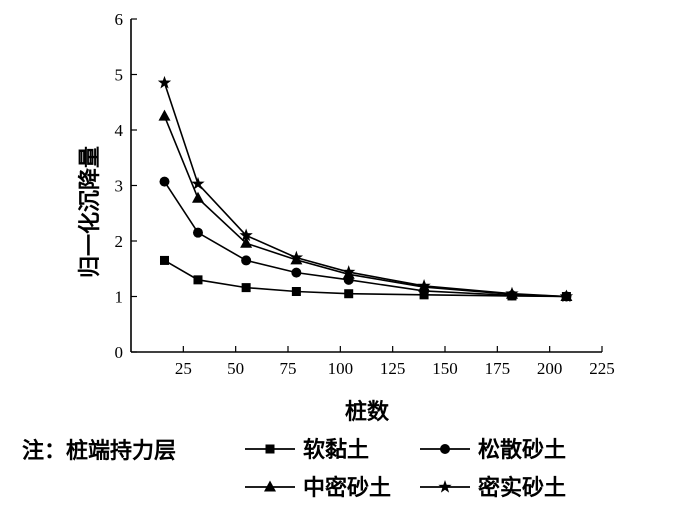 This screenshot has width=700, height=507. I want to click on y-tick-label: 0, so click(119, 352).